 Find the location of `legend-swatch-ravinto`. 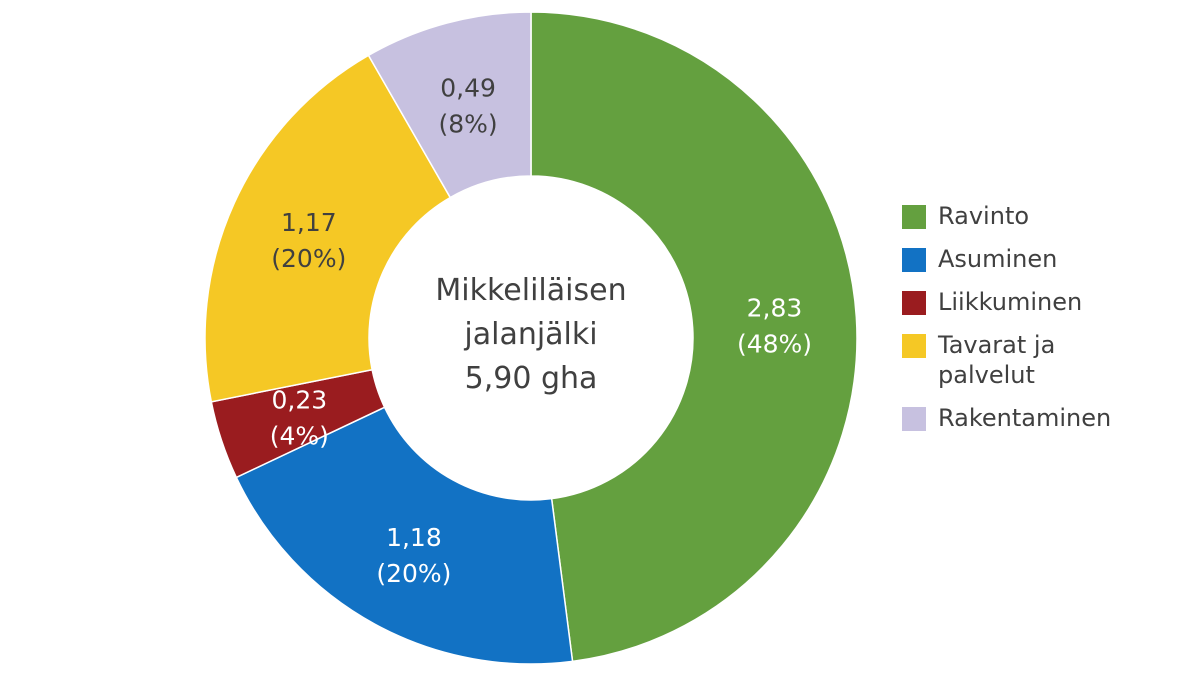

legend-swatch-ravinto is located at coordinates (914, 217).